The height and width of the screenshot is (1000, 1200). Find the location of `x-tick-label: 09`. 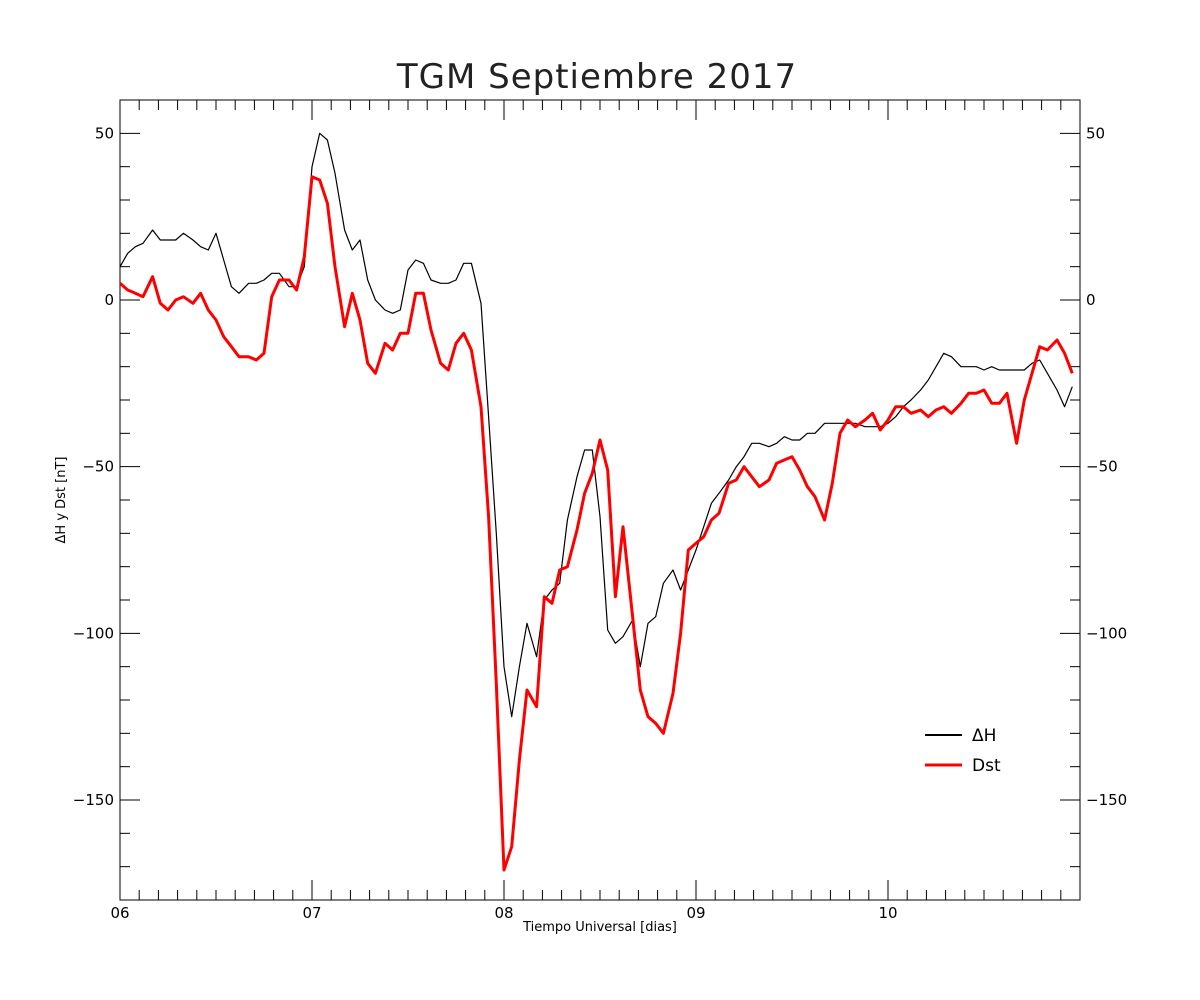

x-tick-label: 09 is located at coordinates (695, 913).